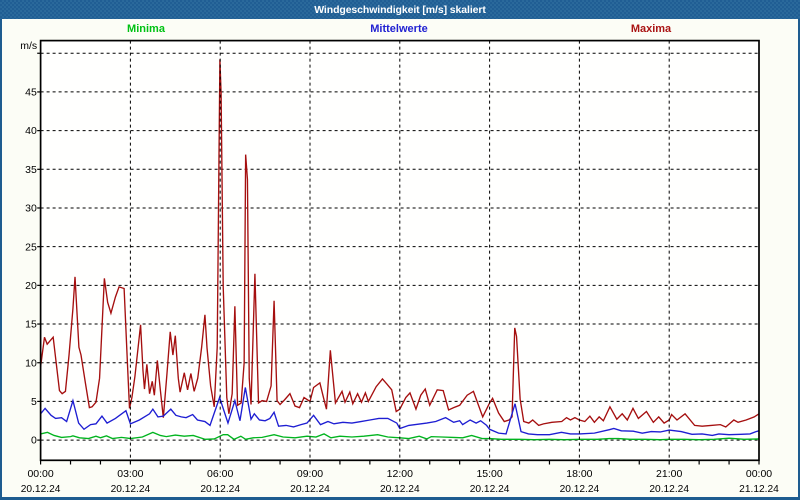  I want to click on x-axis-date-label-h15: 20.12.24, so click(490, 489).